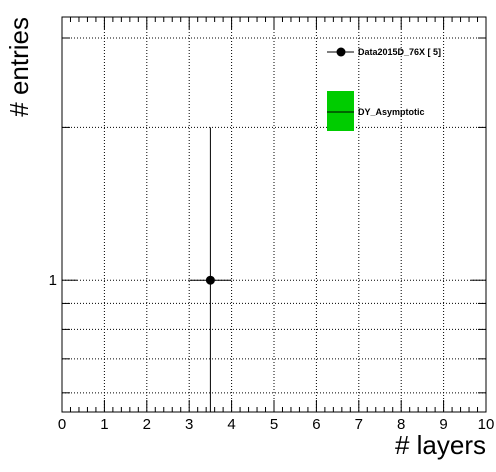 The width and height of the screenshot is (496, 472). What do you see at coordinates (341, 52) in the screenshot?
I see `legend-marker-point` at bounding box center [341, 52].